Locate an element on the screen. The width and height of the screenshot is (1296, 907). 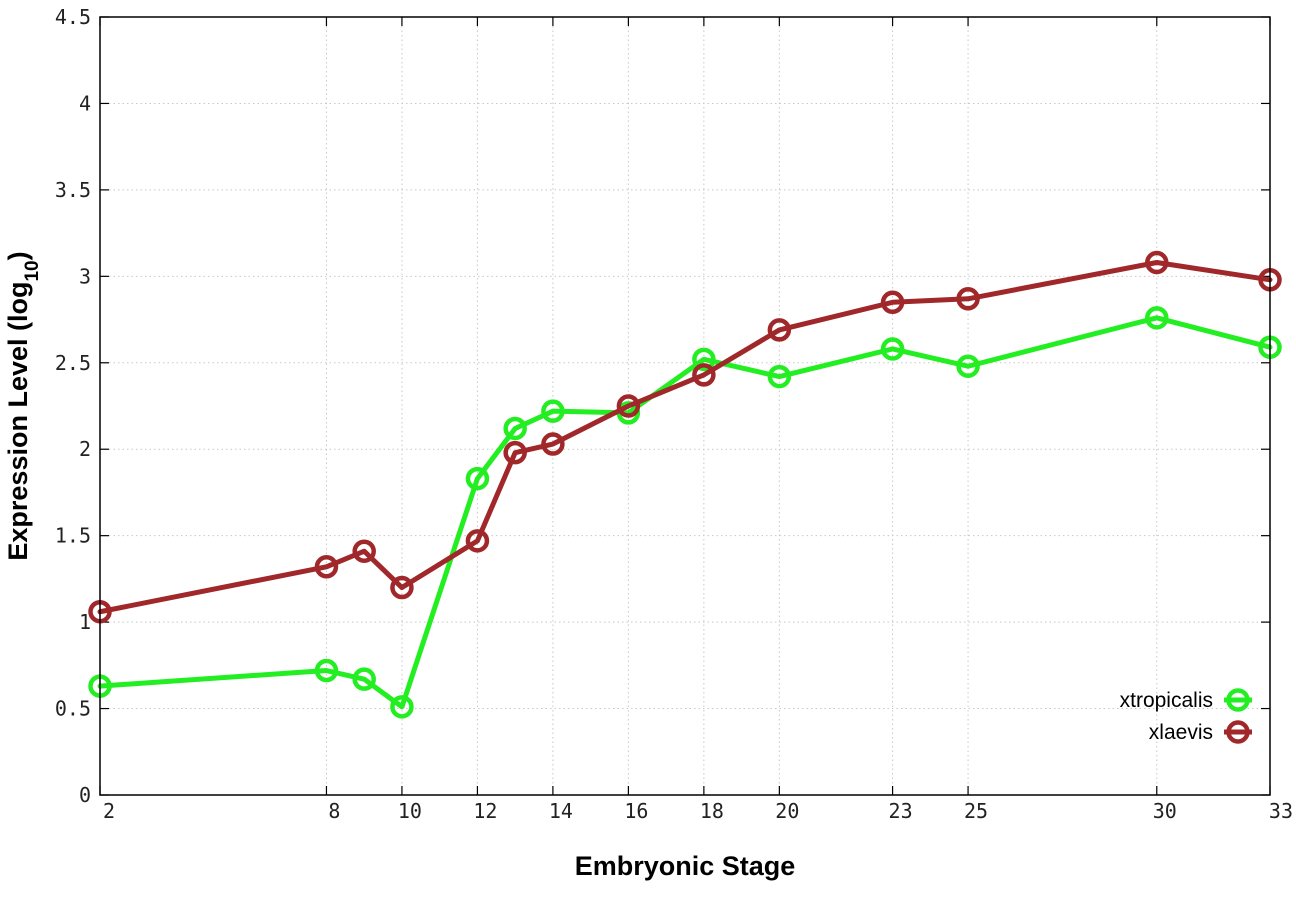
y-axis-title: Expression Level (log10) is located at coordinates (23, 405).